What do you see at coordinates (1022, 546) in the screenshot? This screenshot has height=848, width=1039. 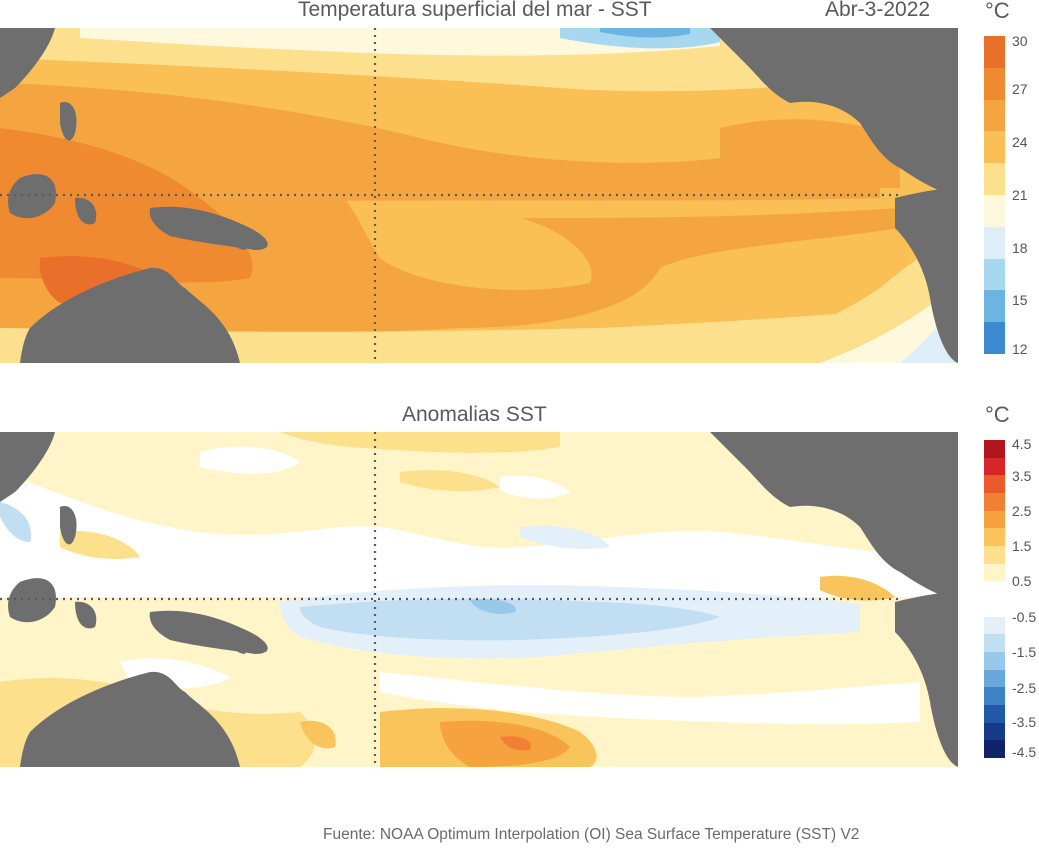 I see `anomaly-tick: 1.5` at bounding box center [1022, 546].